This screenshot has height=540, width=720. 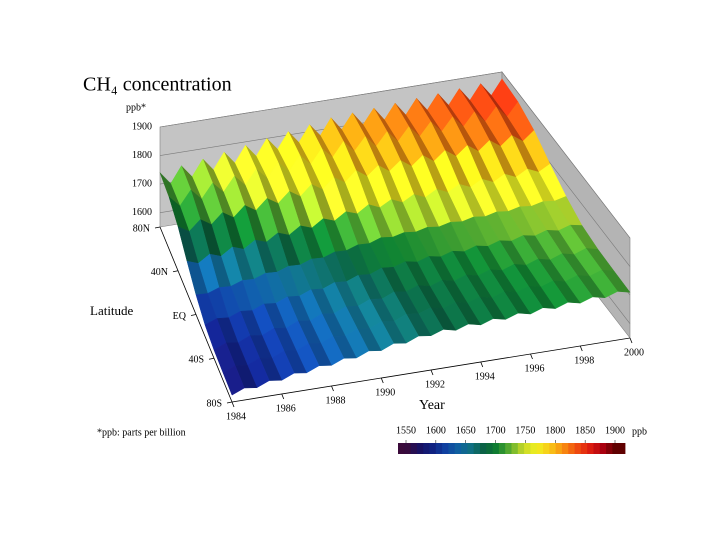 I want to click on colorbar-label: 1650, so click(x=466, y=430).